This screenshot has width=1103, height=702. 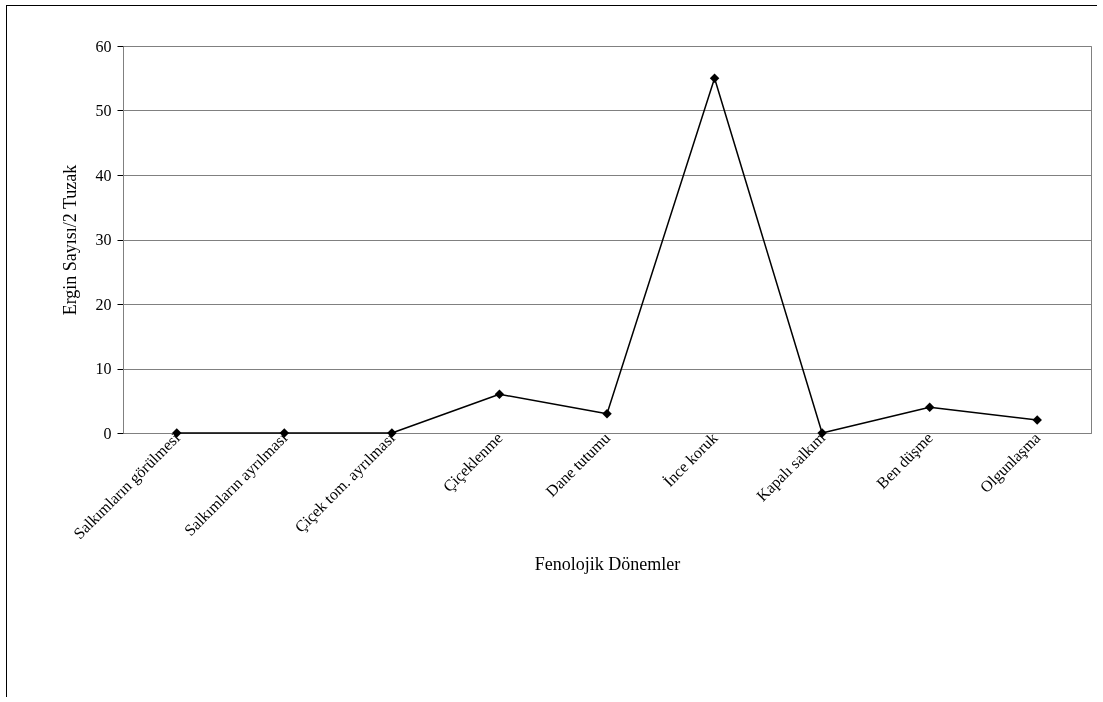 I want to click on x-axis-title: Fenolojik Dönemler, so click(x=607, y=564).